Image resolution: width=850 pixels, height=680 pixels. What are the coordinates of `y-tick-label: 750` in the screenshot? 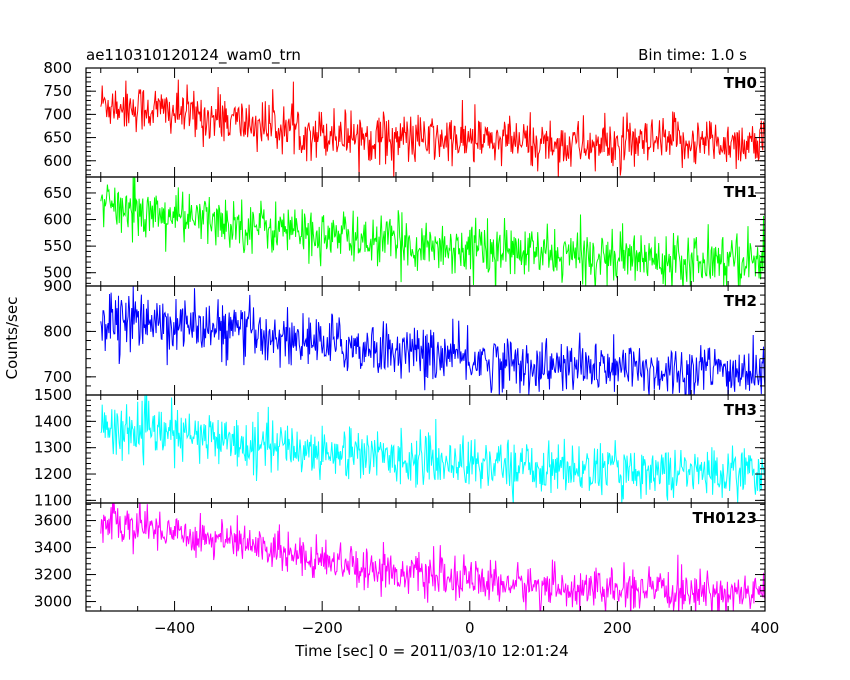 It's located at (57, 91).